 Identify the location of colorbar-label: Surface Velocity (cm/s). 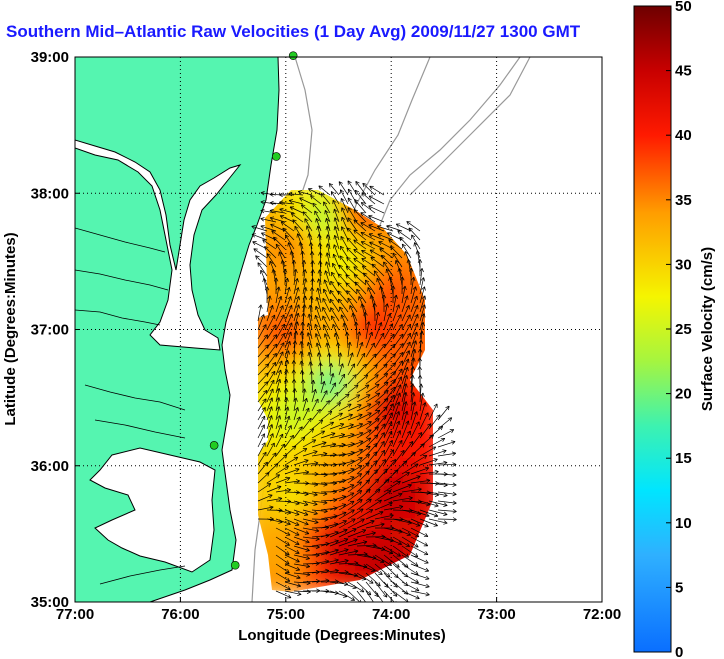
(707, 329).